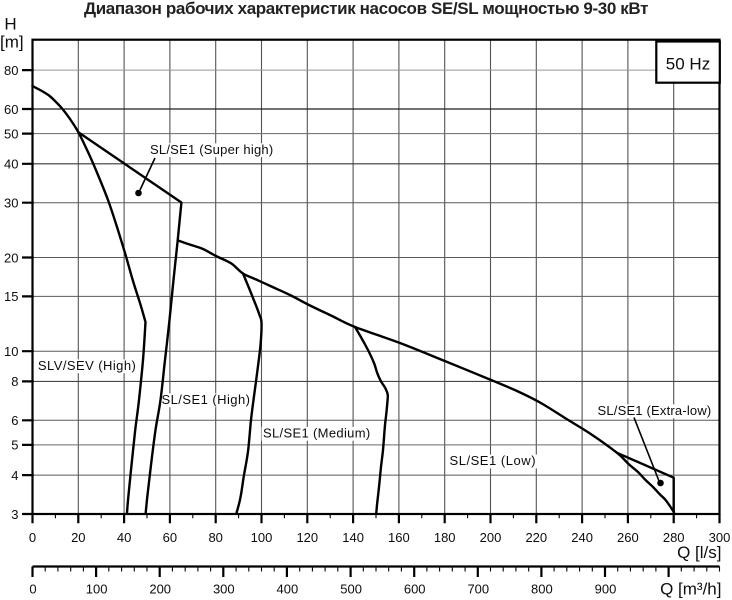 This screenshot has height=600, width=732. What do you see at coordinates (399, 537) in the screenshot?
I see `svg-text: 160` at bounding box center [399, 537].